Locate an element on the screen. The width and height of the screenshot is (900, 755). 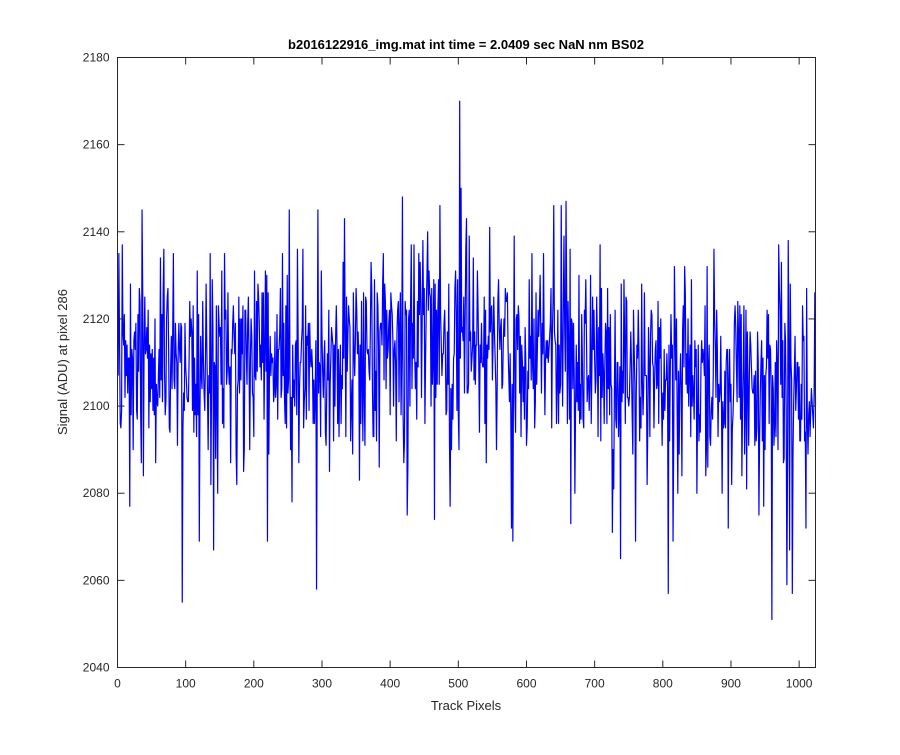
y-tick-label: 2040 is located at coordinates (96, 668).